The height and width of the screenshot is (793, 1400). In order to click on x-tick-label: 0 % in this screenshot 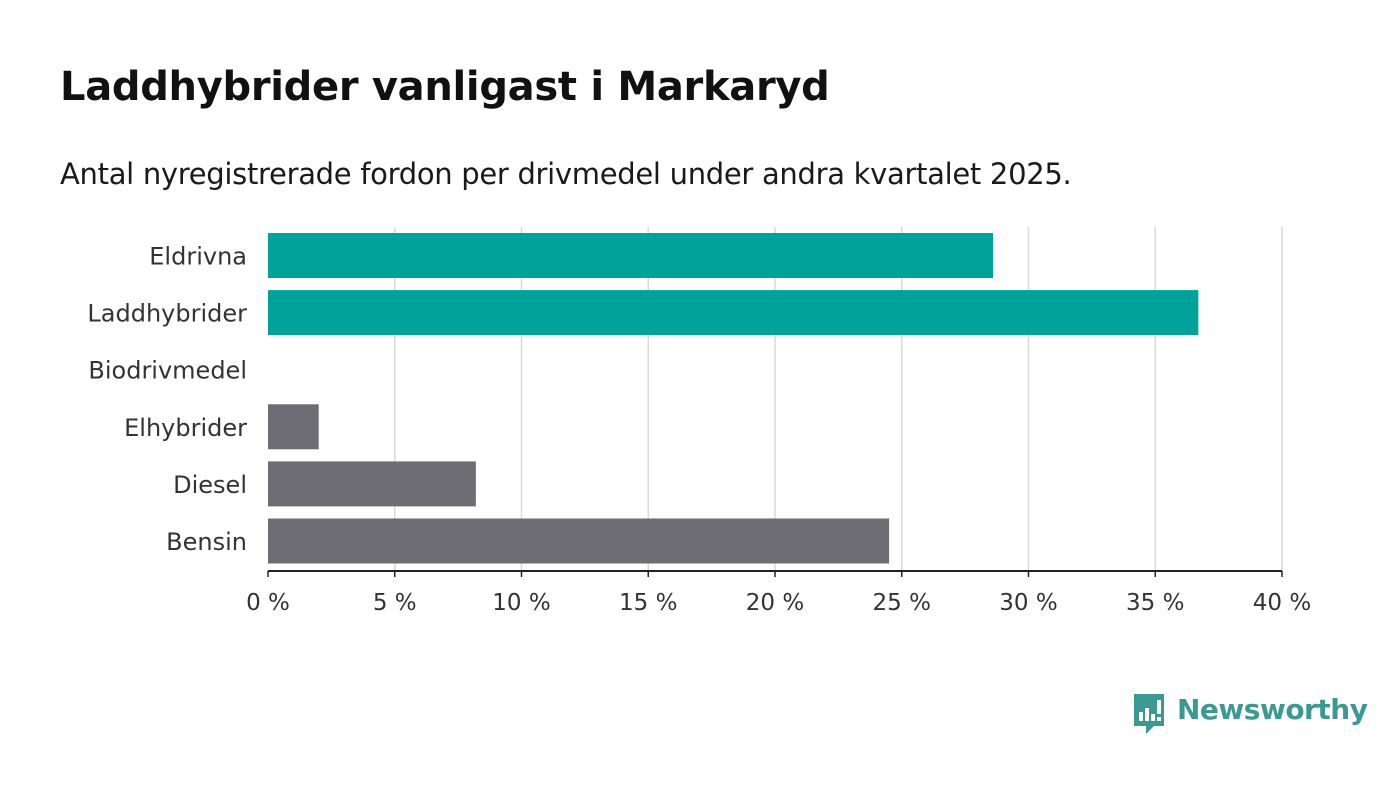, I will do `click(268, 603)`.